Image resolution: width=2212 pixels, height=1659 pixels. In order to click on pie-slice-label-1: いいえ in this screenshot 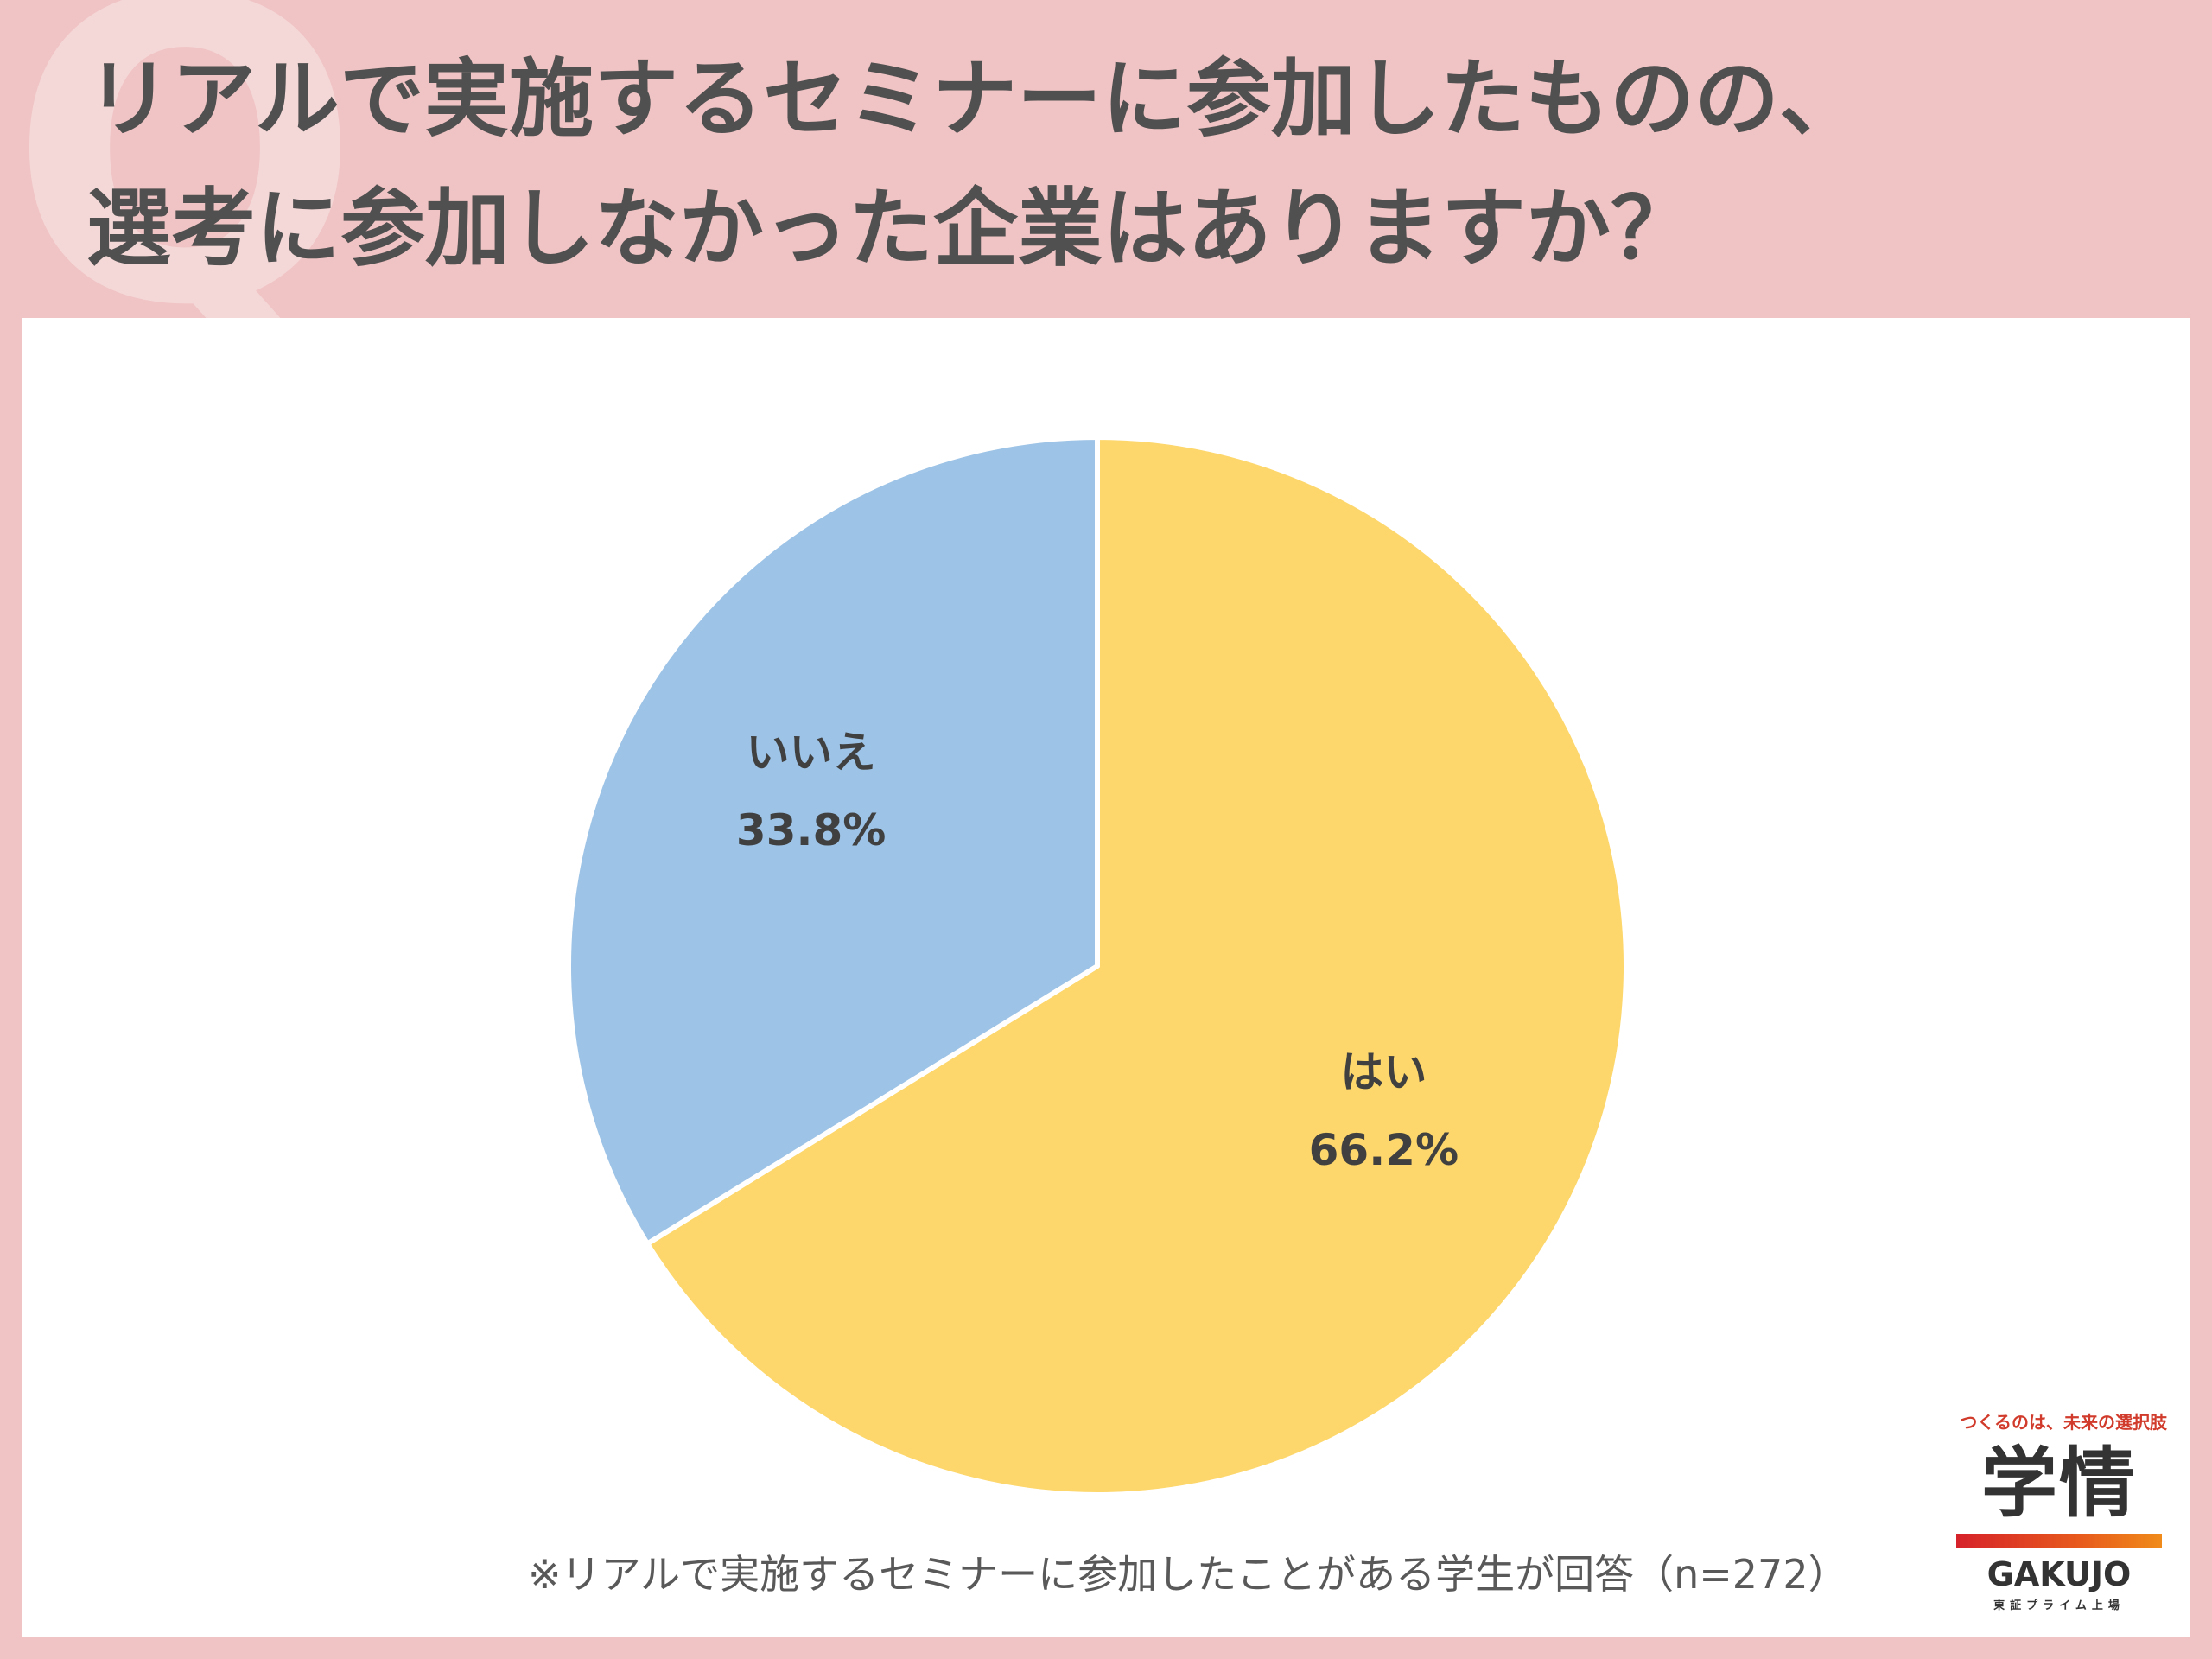, I will do `click(811, 753)`.